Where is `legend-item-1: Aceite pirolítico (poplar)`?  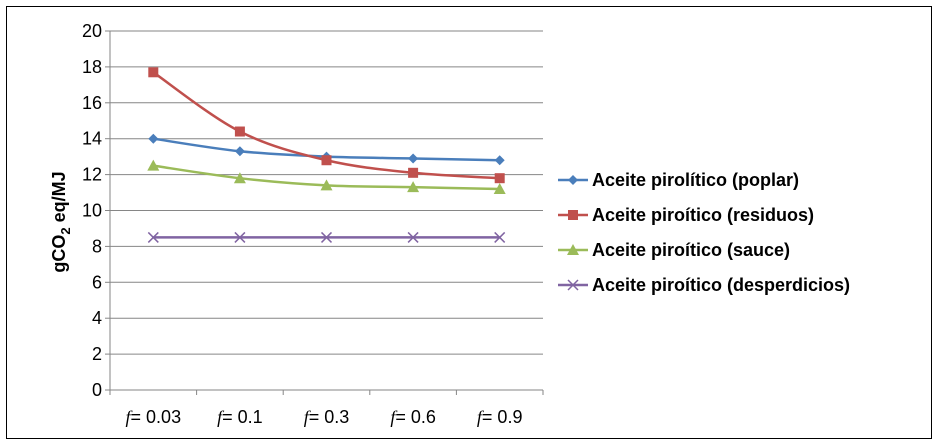 legend-item-1: Aceite pirolítico (poplar) is located at coordinates (678, 180).